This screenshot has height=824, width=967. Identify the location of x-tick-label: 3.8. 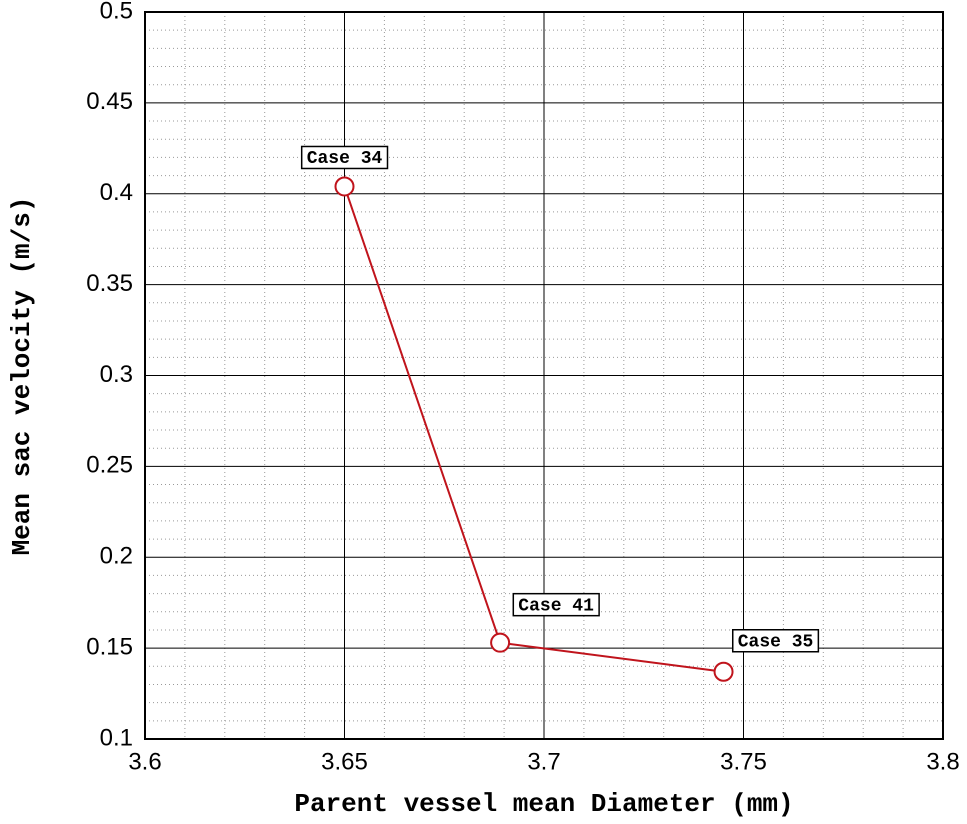
(942, 761).